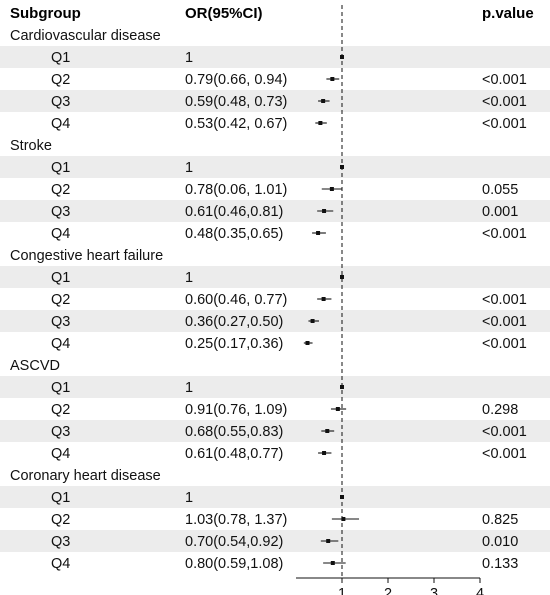 Image resolution: width=550 pixels, height=595 pixels. I want to click on group-title: Coronary heart disease, so click(85, 476).